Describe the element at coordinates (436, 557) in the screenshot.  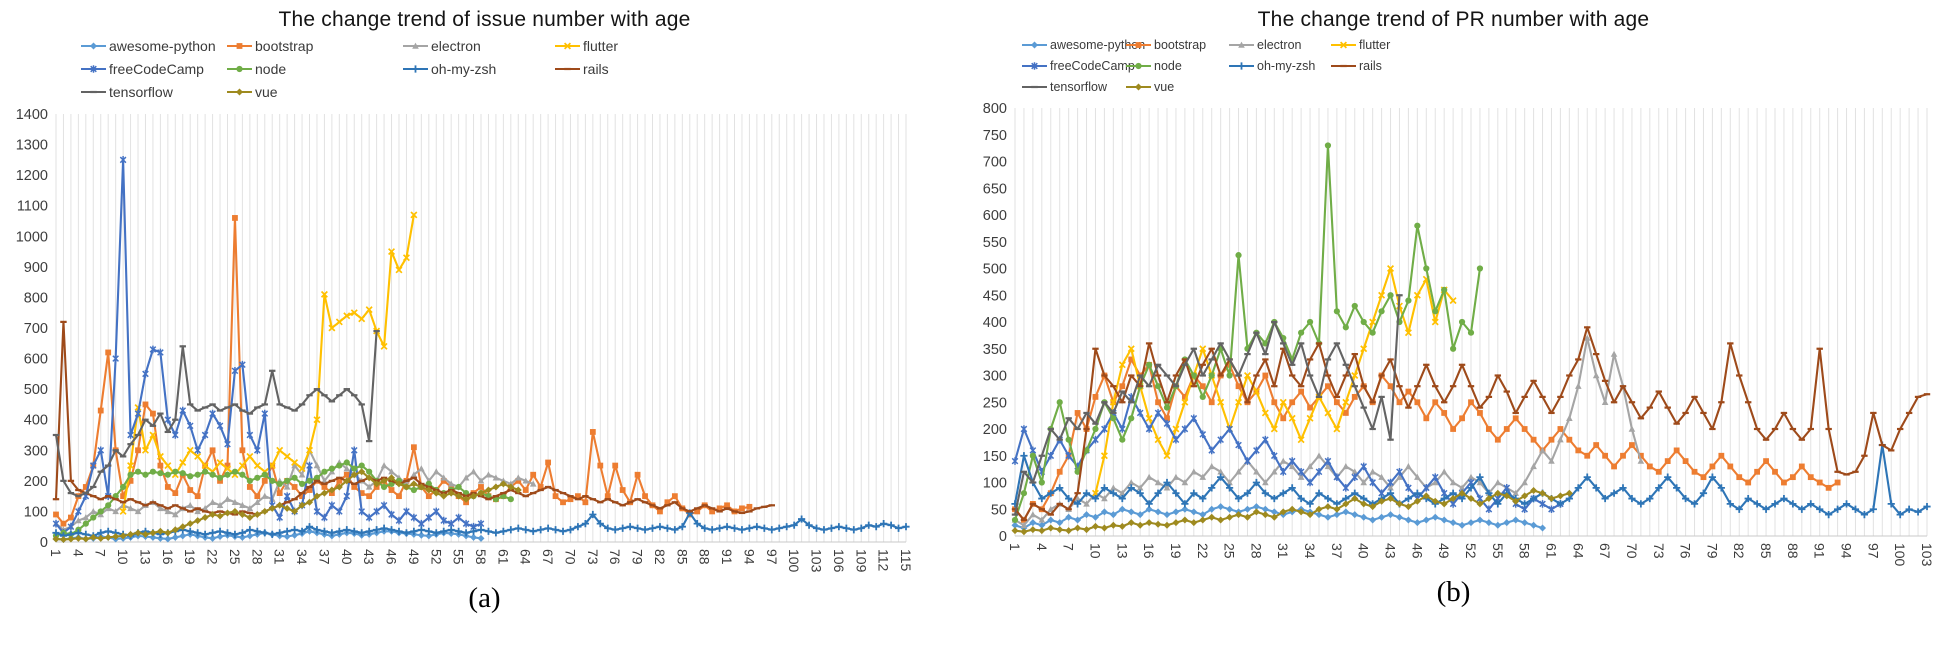
I see `svg-text: 52` at that location.